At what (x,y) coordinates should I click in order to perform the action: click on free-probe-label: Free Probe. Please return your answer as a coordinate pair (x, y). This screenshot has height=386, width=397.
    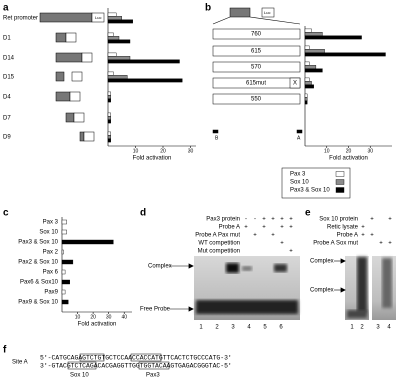
    Looking at the image, I should click on (155, 310).